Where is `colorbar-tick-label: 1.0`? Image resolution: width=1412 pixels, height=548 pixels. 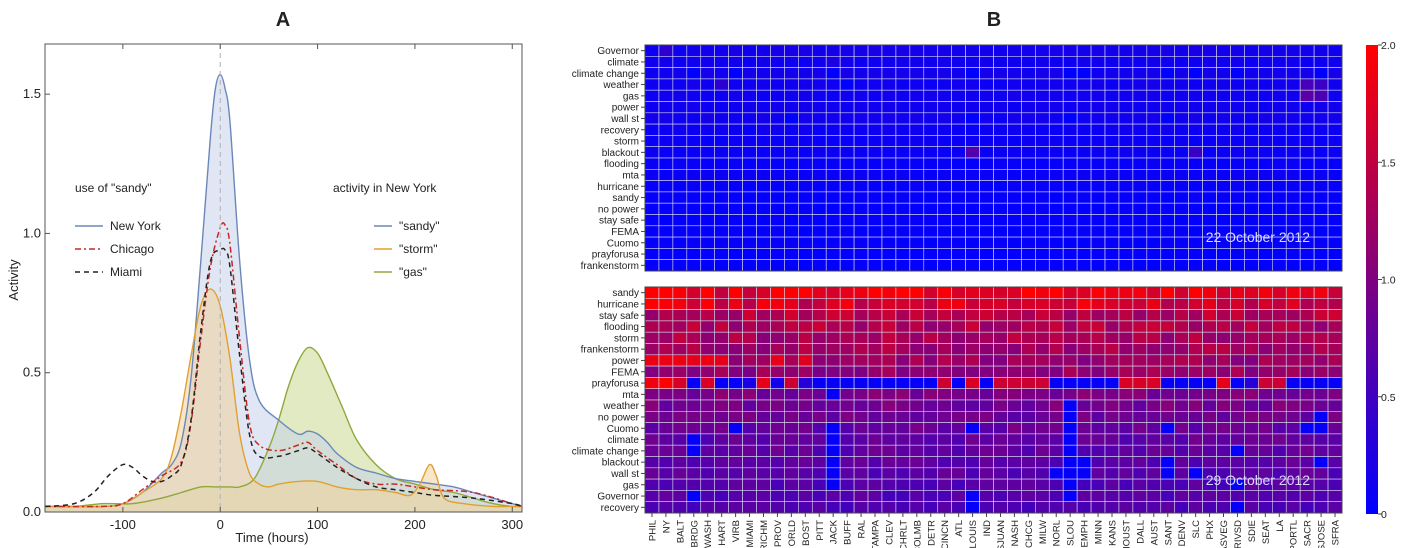 colorbar-tick-label: 1.0 is located at coordinates (1388, 281).